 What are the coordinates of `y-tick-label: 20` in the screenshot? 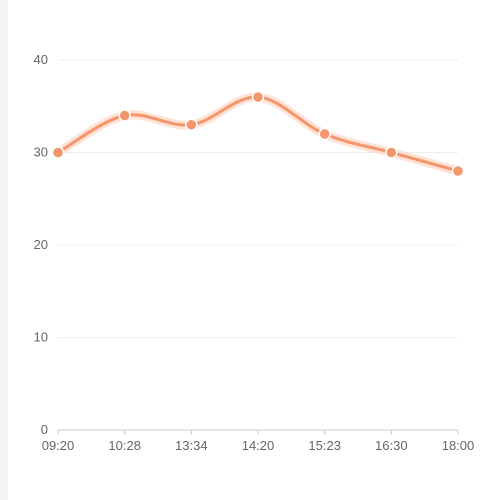 It's located at (41, 244).